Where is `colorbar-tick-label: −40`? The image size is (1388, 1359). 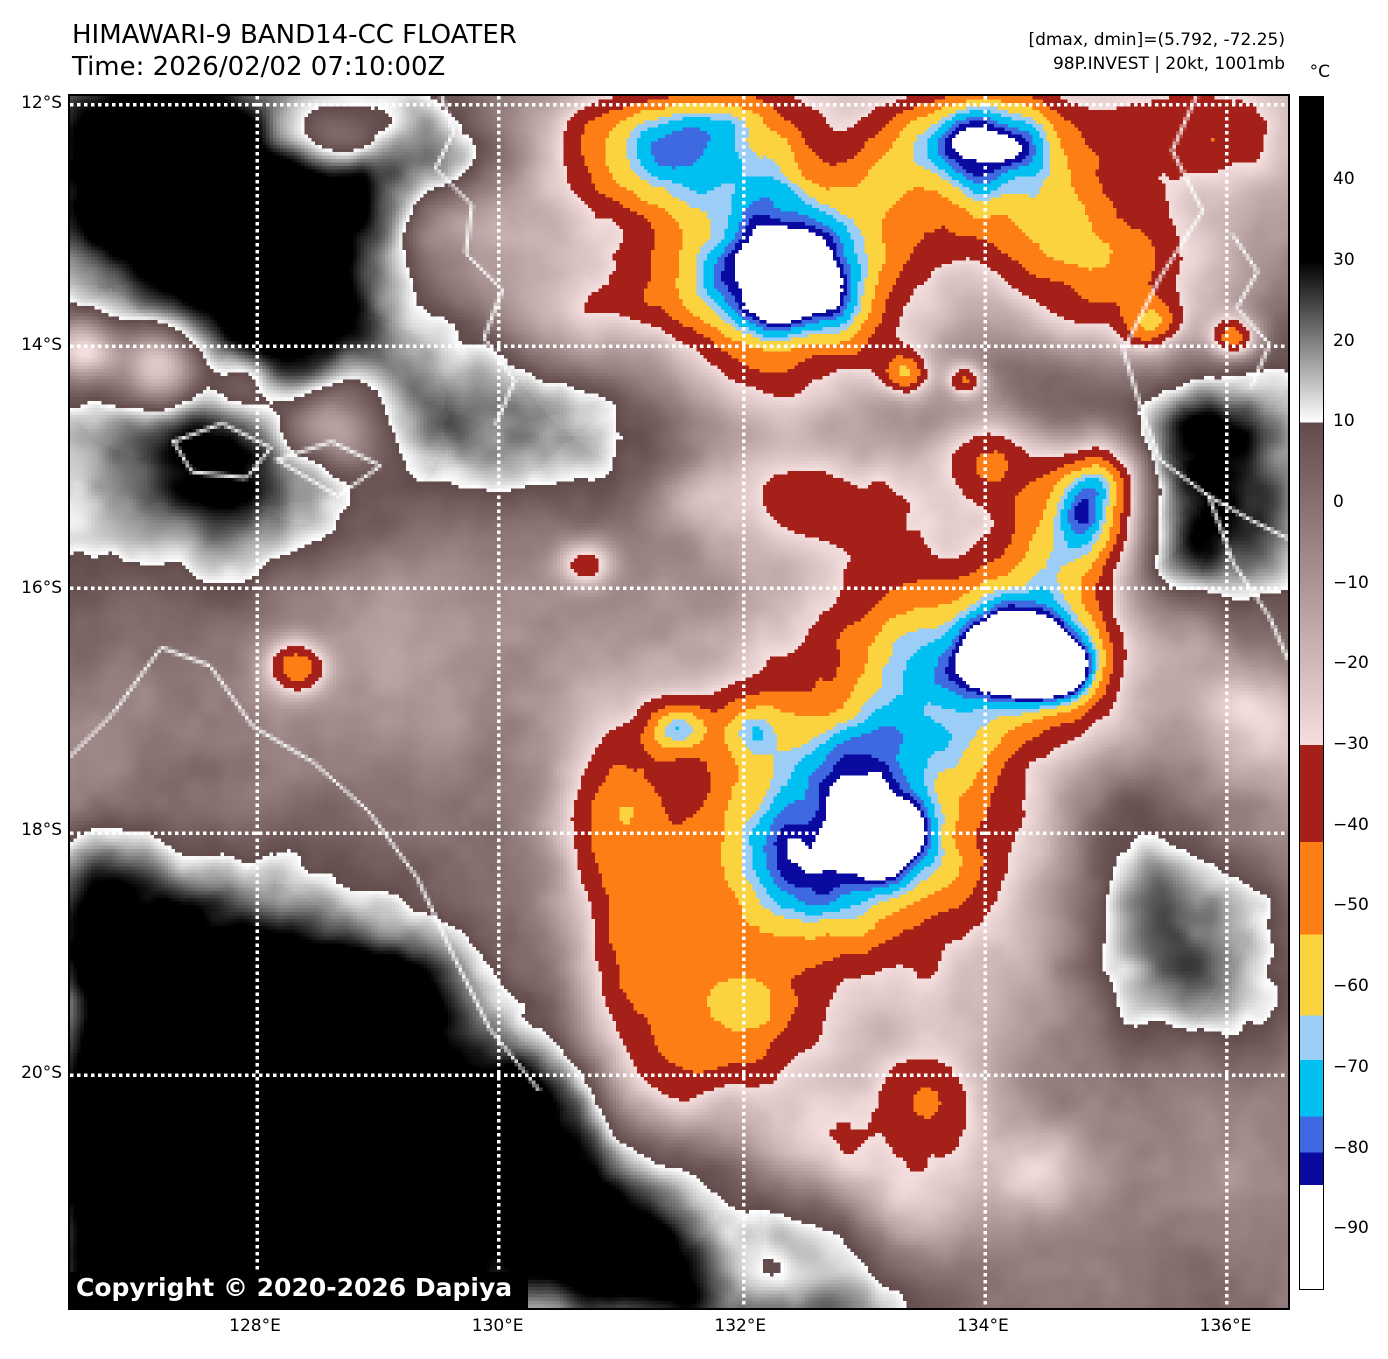
colorbar-tick-label: −40 is located at coordinates (1351, 824).